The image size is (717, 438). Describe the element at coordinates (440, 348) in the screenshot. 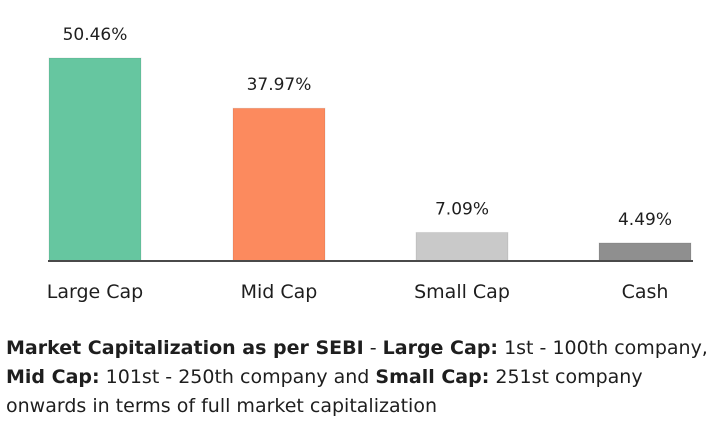

I see `footnote-large-cap-bold: Large Cap:` at that location.